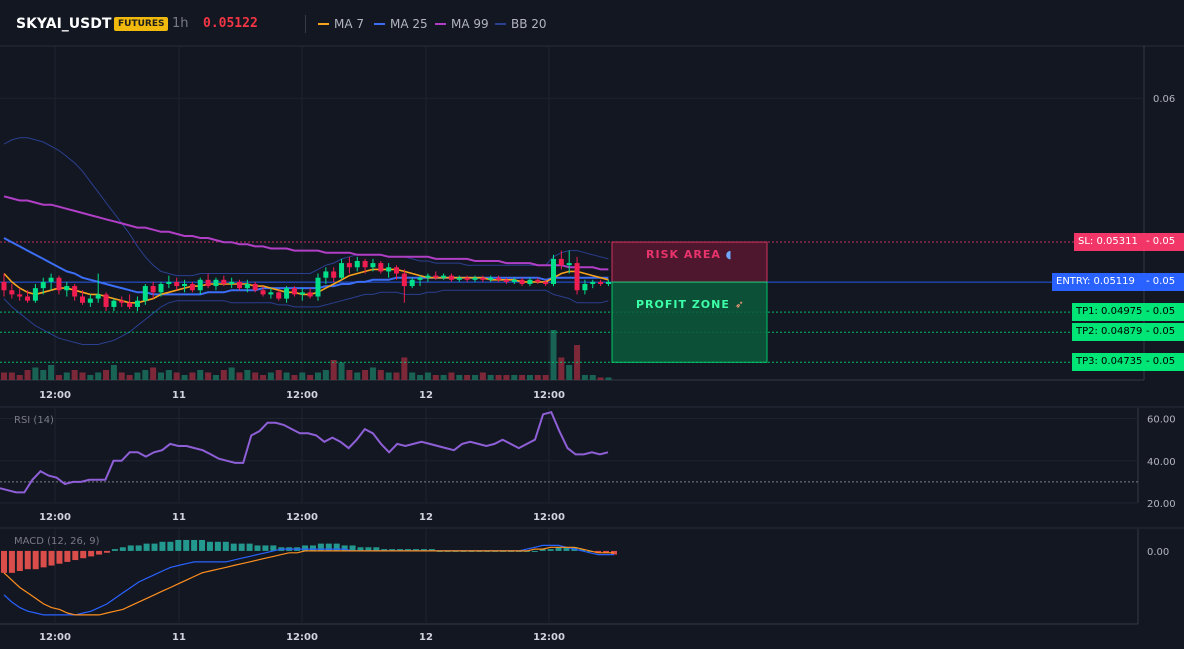 Image resolution: width=1184 pixels, height=649 pixels. I want to click on rsi-axis-tick: 20.00, so click(1161, 504).